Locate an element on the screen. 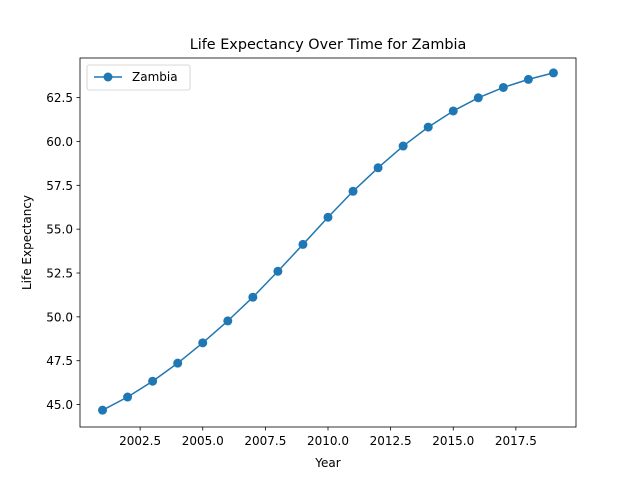 This screenshot has width=640, height=480. y-tick-label: 52.5 is located at coordinates (59, 274).